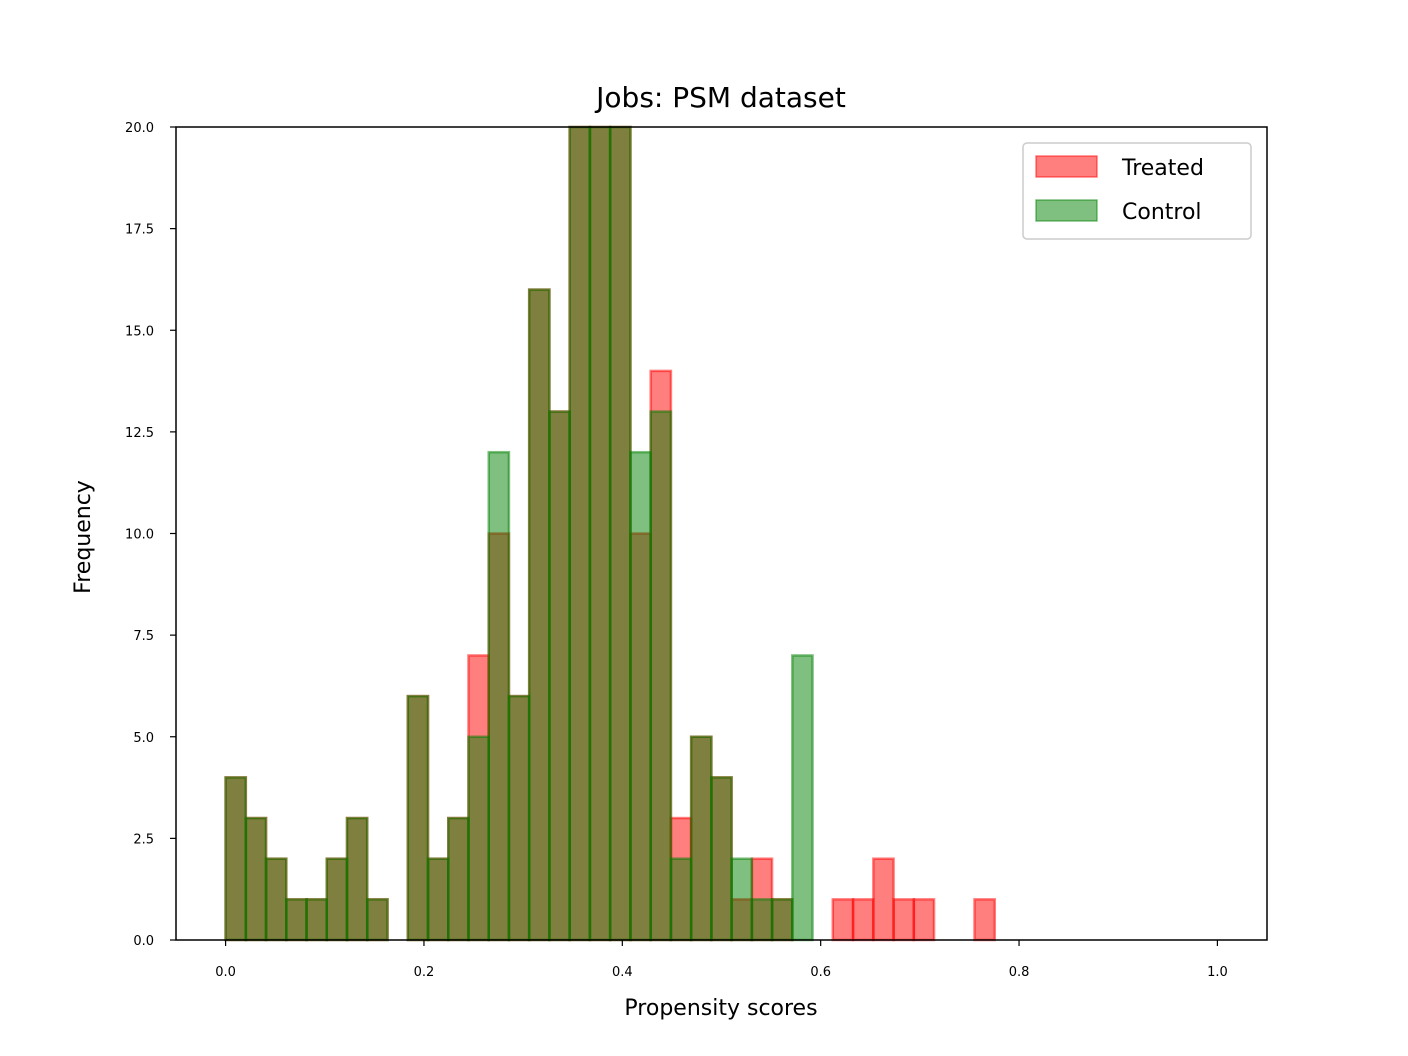 The image size is (1408, 1056). Describe the element at coordinates (720, 1008) in the screenshot. I see `x-axis-label: Propensity scores` at that location.